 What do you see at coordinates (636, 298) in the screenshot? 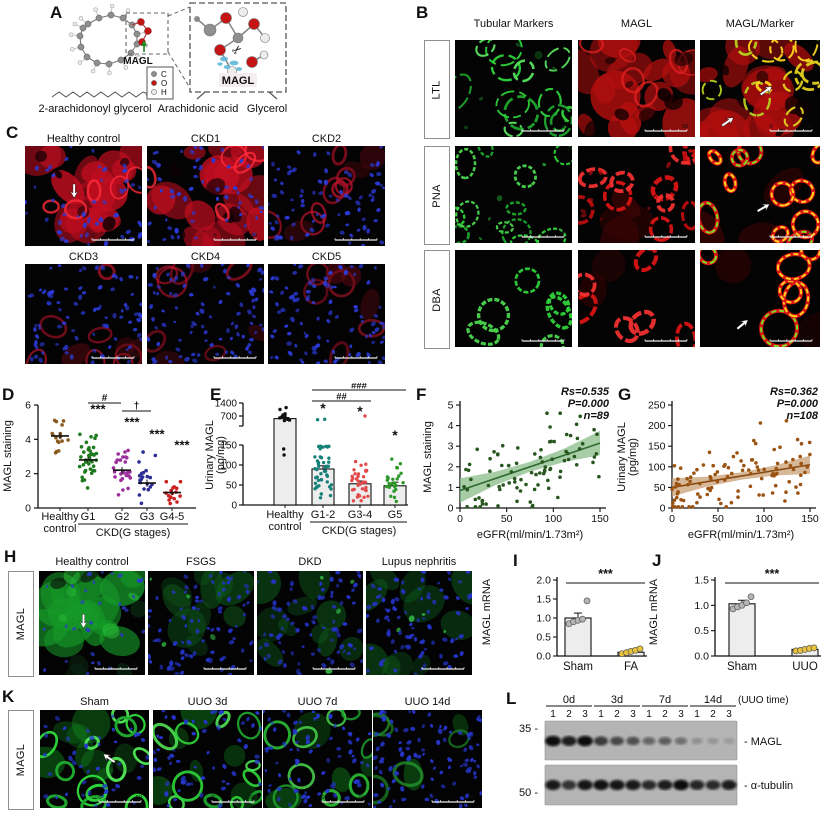
I see `micrograph-dba-magl: 0 50` at bounding box center [636, 298].